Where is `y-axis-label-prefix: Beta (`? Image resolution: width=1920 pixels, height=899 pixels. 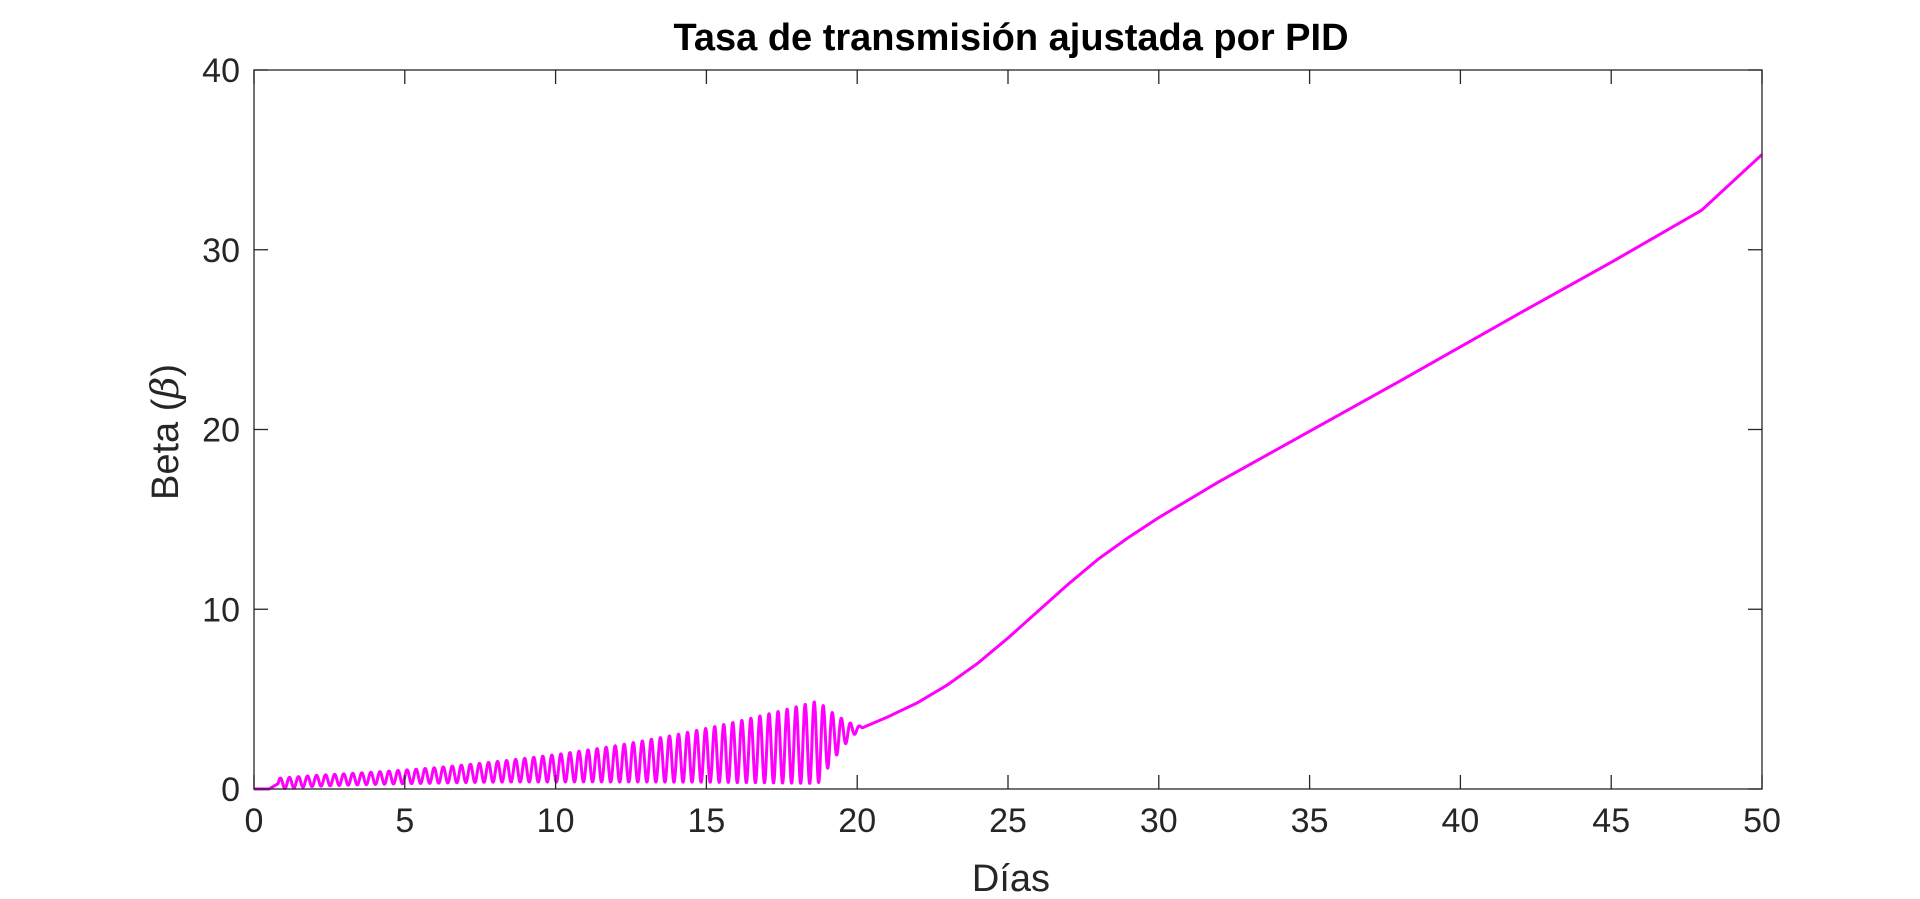
y-axis-label-prefix: Beta ( is located at coordinates (166, 449).